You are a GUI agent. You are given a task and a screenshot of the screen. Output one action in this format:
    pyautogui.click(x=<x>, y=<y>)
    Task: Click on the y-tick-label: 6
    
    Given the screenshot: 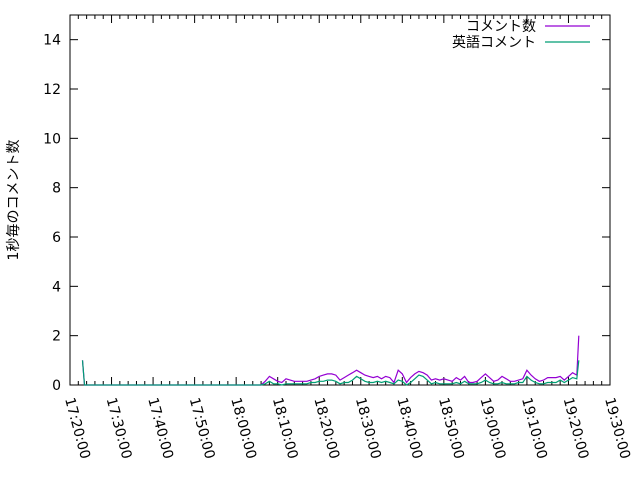 What is the action you would take?
    pyautogui.click(x=56, y=238)
    